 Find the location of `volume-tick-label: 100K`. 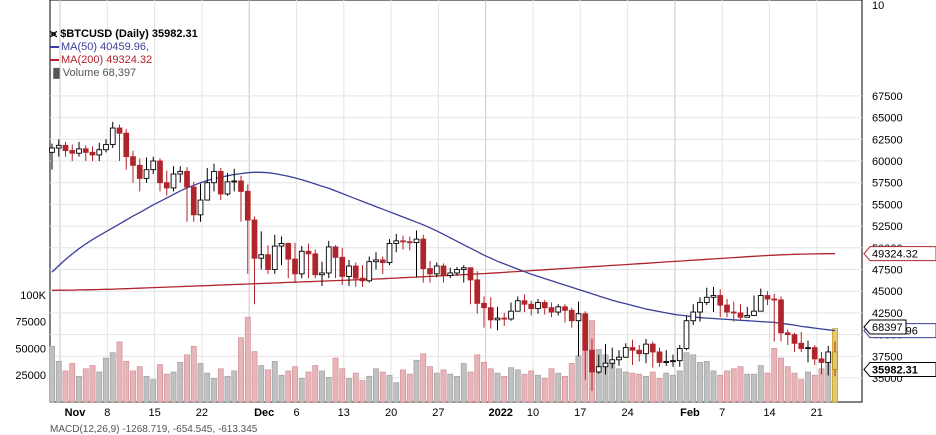

volume-tick-label: 100K is located at coordinates (33, 296).